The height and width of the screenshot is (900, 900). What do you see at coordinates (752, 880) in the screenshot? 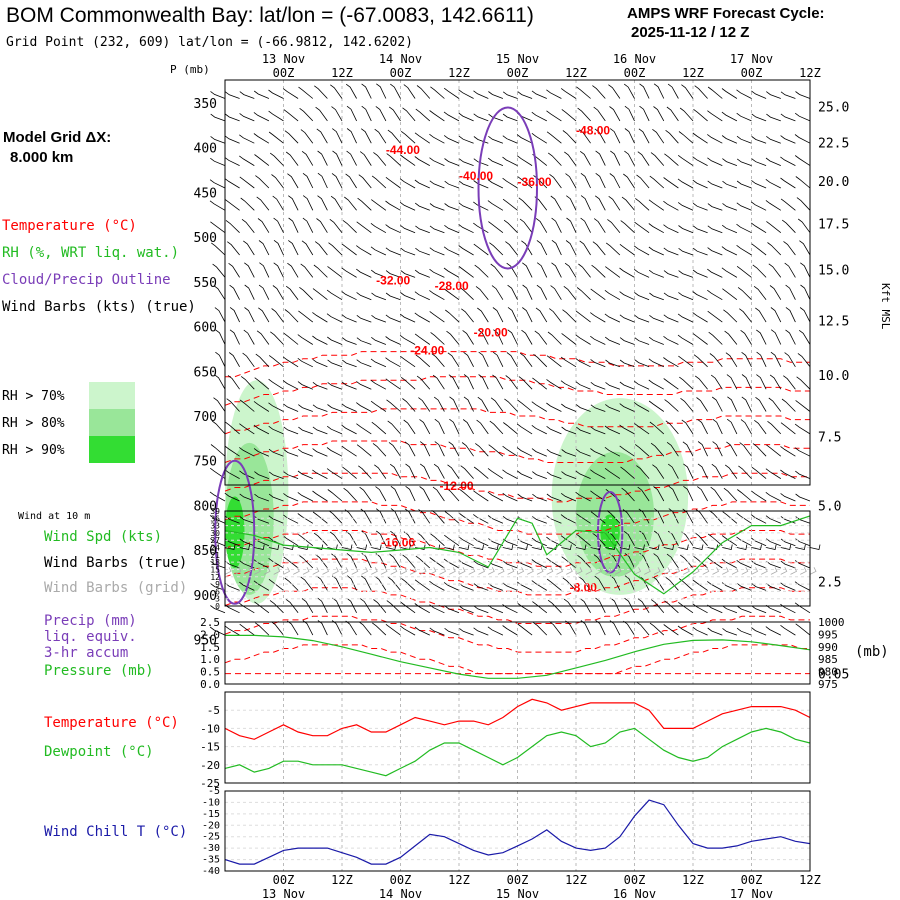
I see `bottom-time-tick: 00Z` at bounding box center [752, 880].